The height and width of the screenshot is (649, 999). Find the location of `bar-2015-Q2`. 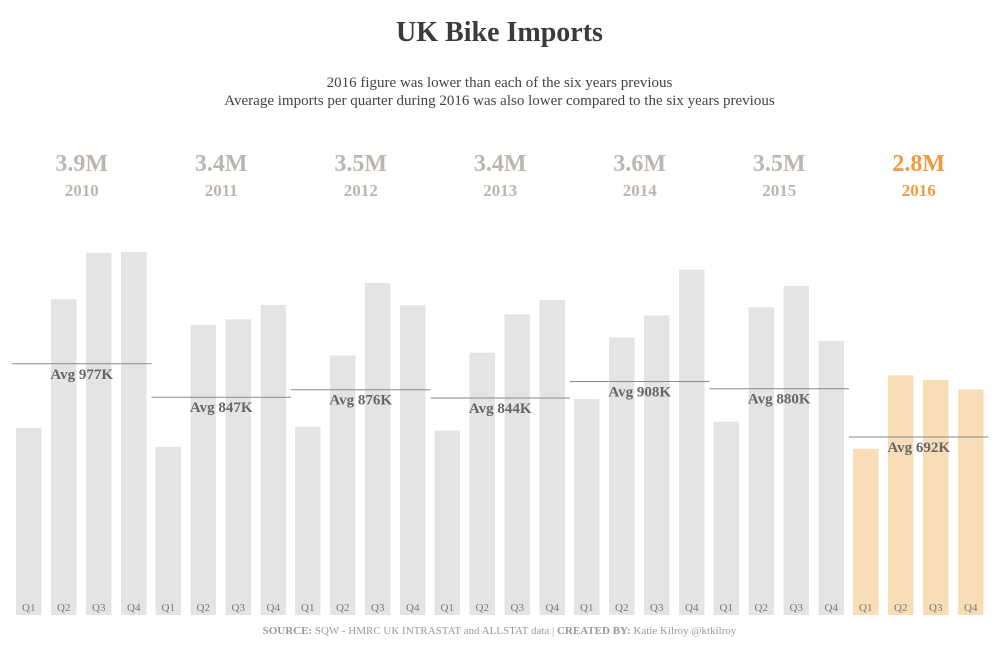

bar-2015-Q2 is located at coordinates (761, 461).